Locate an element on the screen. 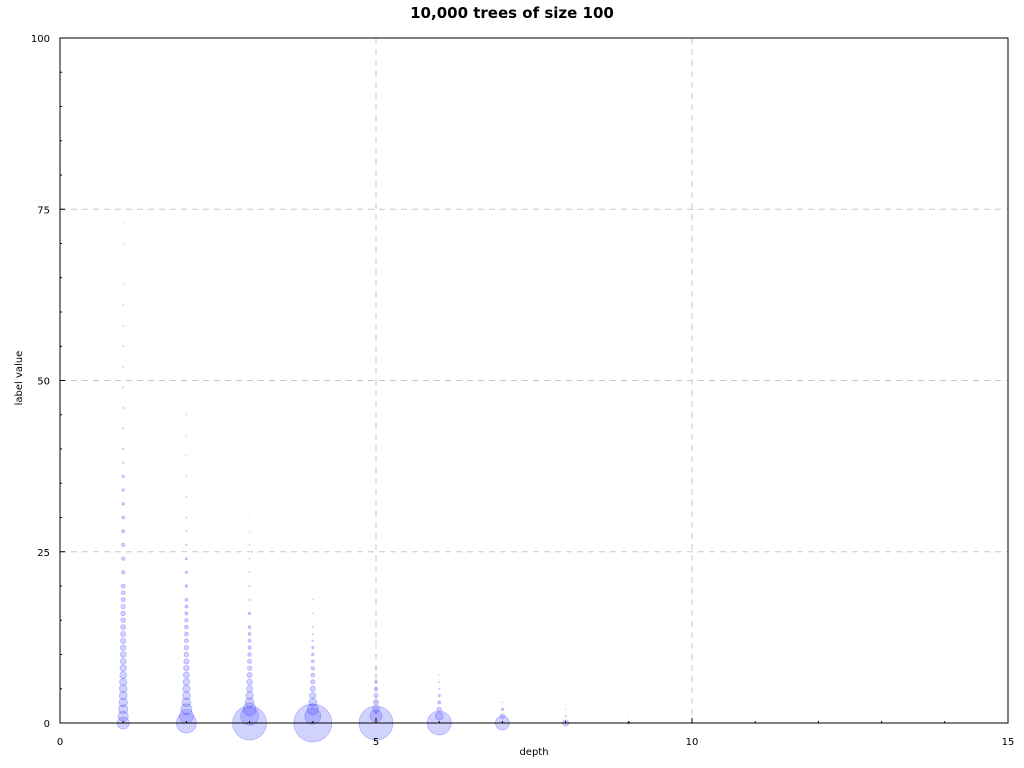 This screenshot has height=768, width=1024. chart-title: 10,000 trees of size 100 is located at coordinates (512, 13).